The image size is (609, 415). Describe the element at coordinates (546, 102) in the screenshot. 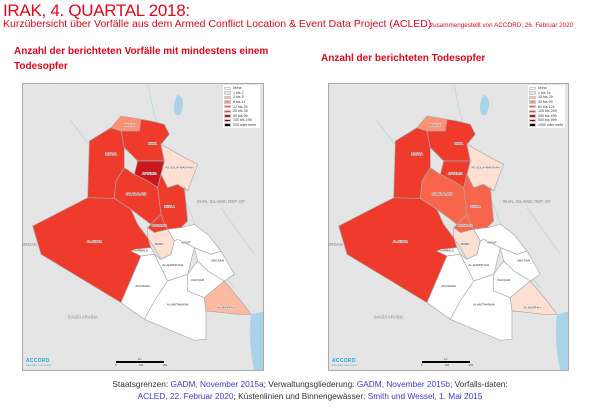

I see `legend-item: 30 bis 59` at that location.